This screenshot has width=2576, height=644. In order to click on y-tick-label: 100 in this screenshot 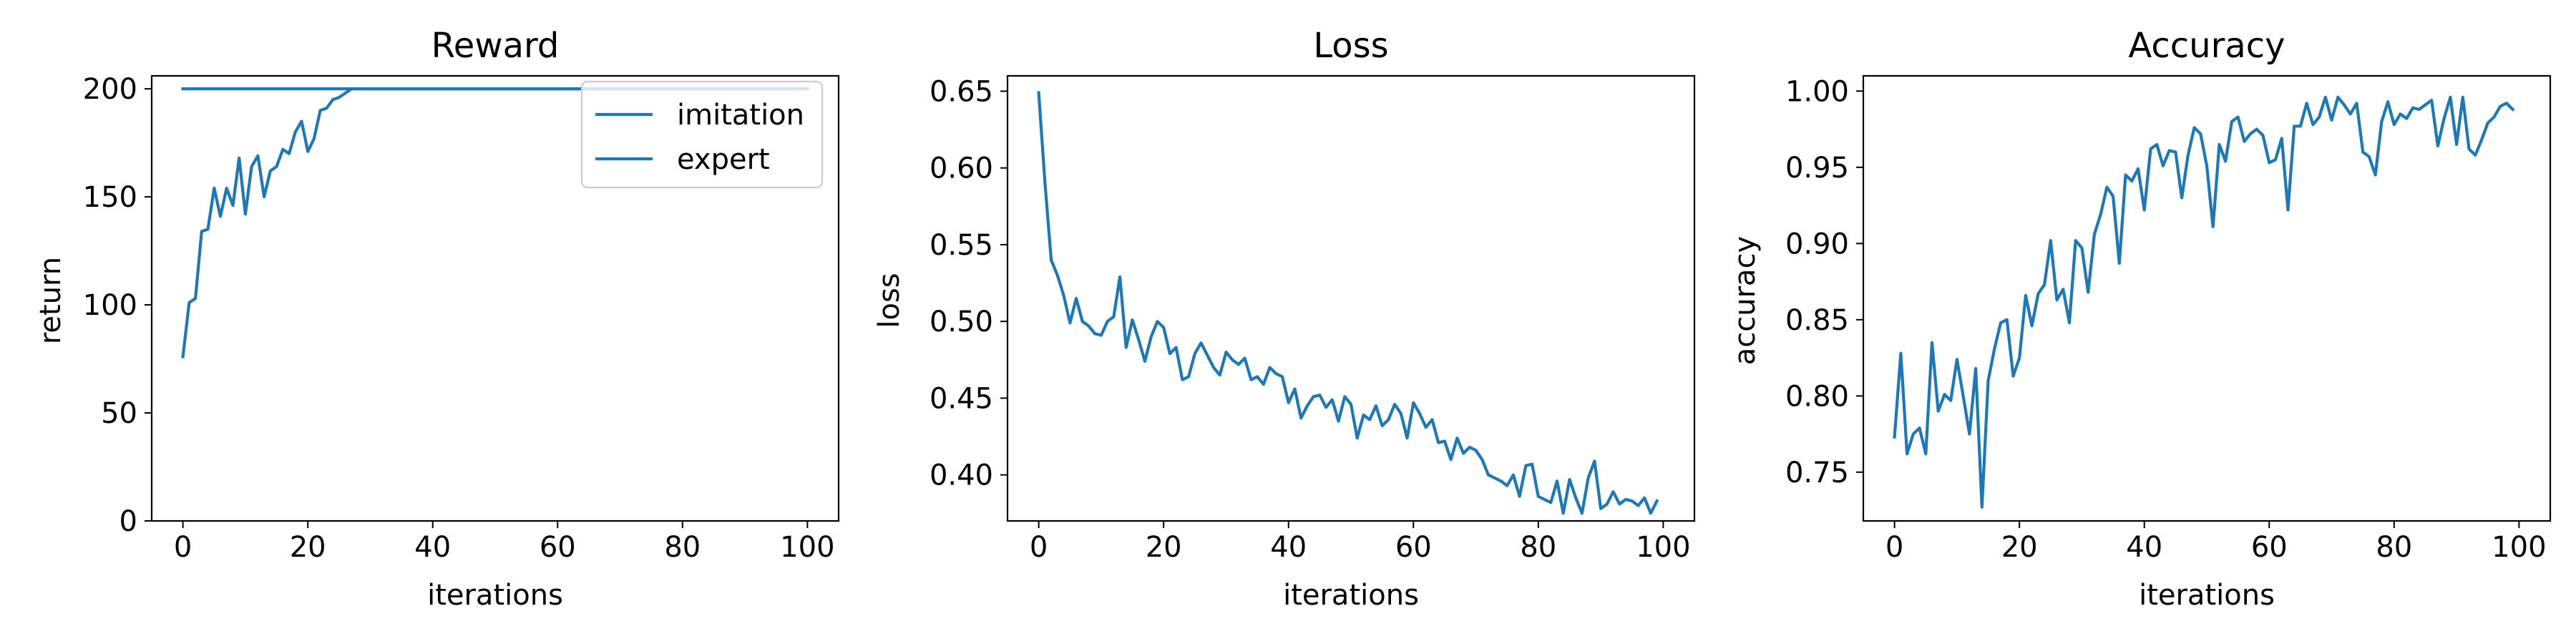, I will do `click(110, 305)`.